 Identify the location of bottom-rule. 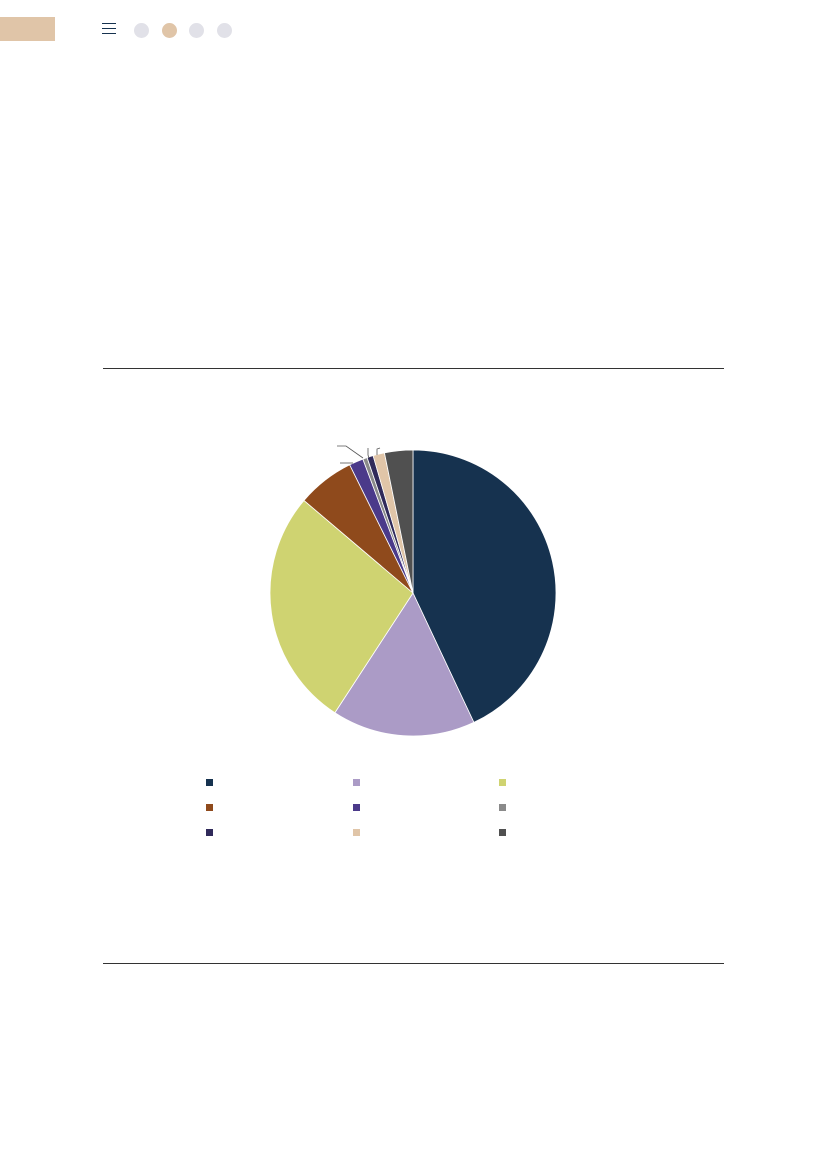
(413, 963).